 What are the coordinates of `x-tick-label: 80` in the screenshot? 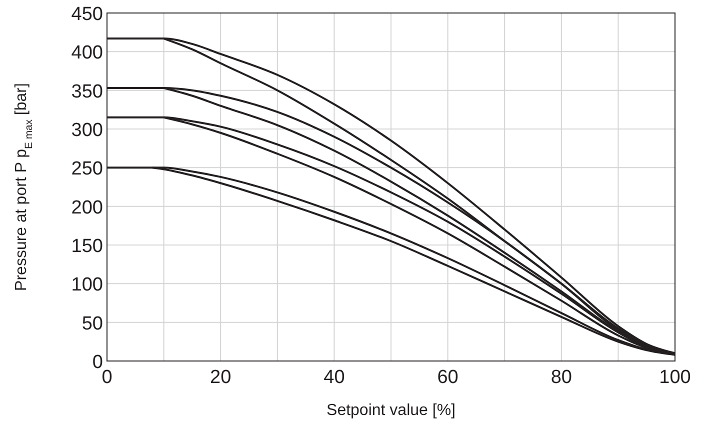 It's located at (561, 377).